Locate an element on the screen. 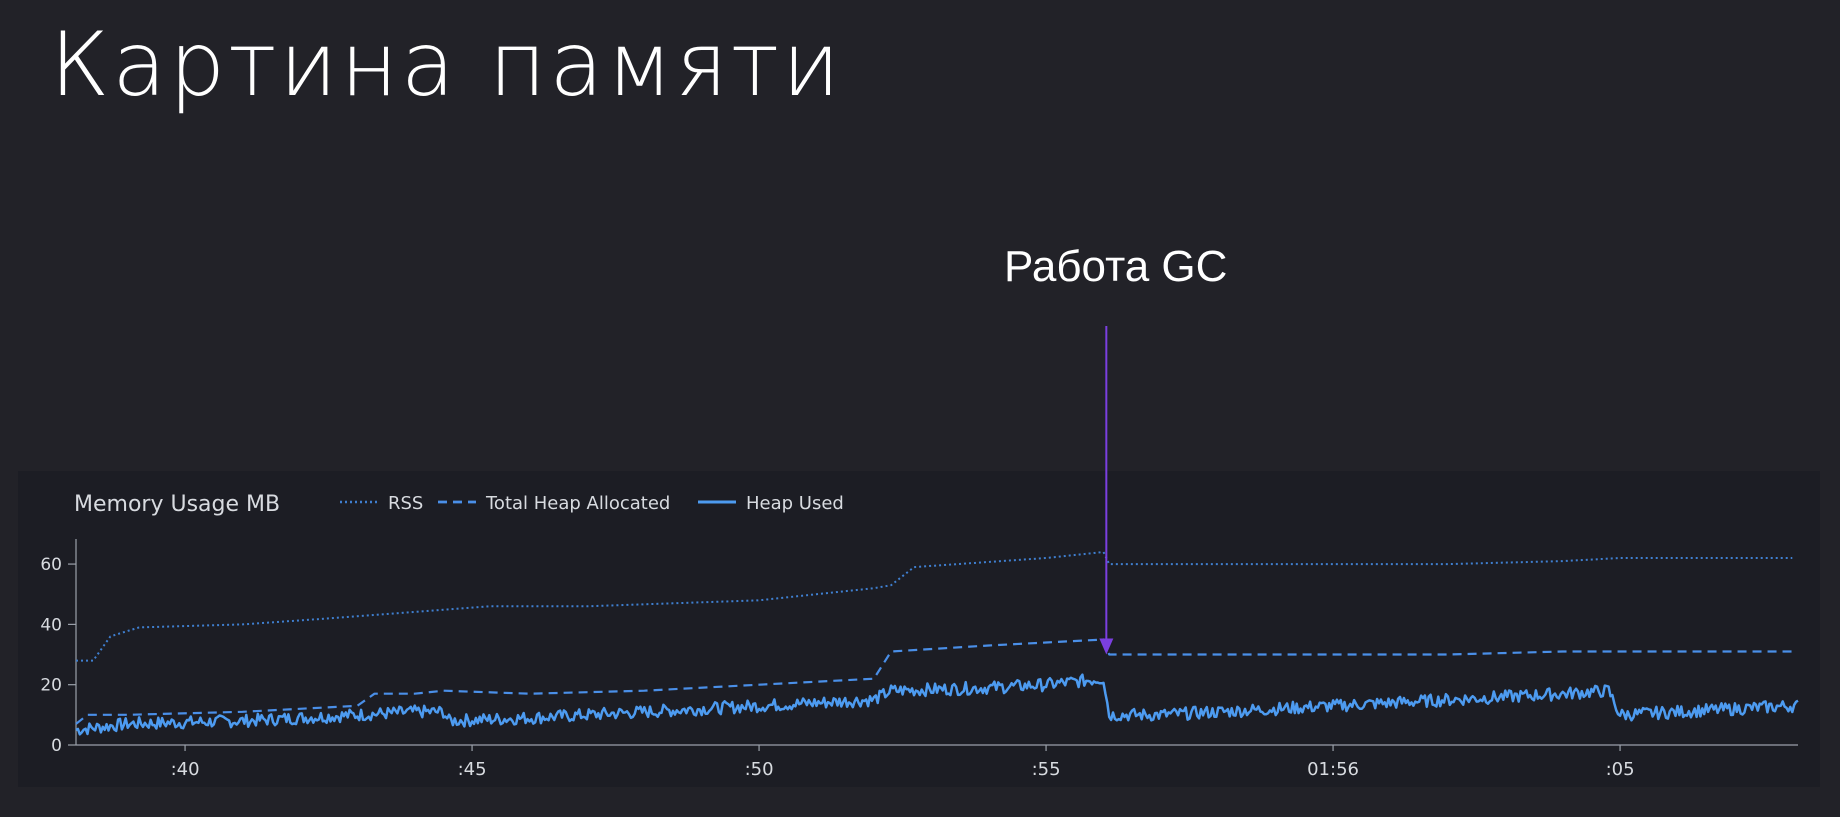  y-tick-label: 60 is located at coordinates (51, 565).